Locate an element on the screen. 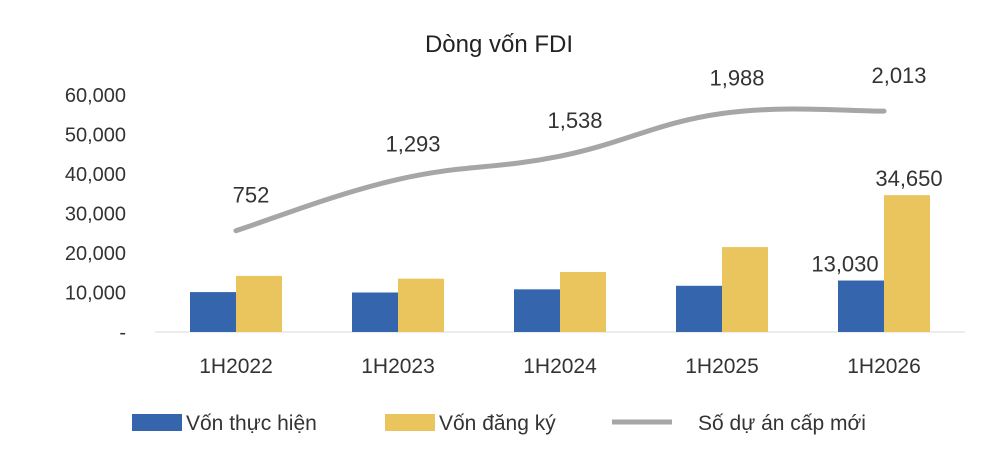  x-tick-label: 1H2022 is located at coordinates (236, 366).